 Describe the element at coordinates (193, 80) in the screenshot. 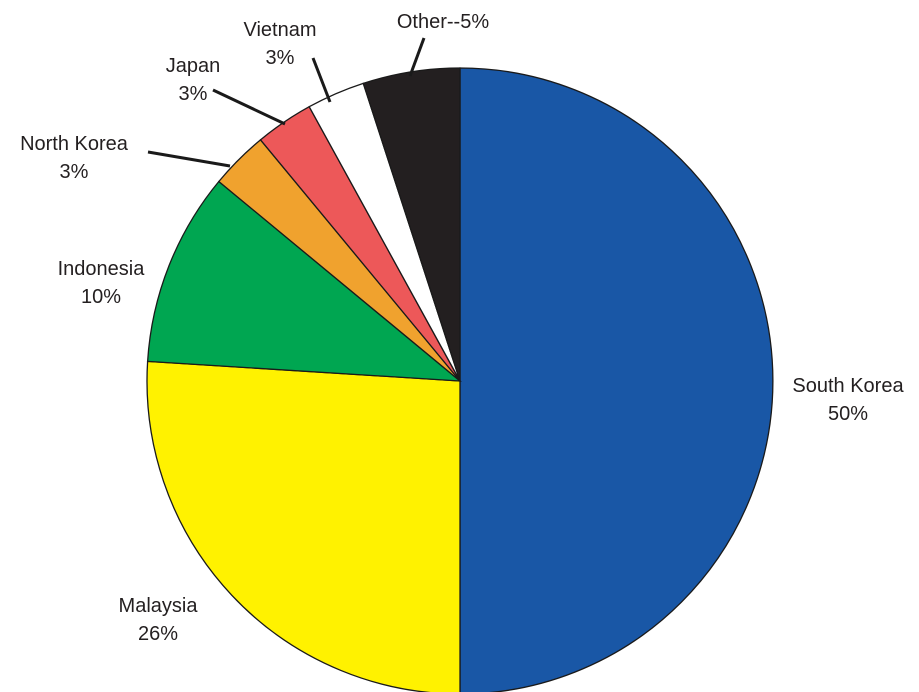

I see `slice-label-japan: Japan 3%` at that location.